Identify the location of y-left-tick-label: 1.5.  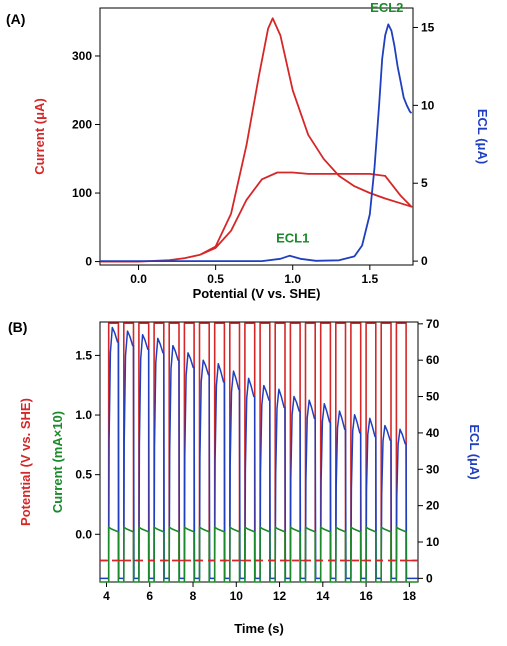
(83, 355).